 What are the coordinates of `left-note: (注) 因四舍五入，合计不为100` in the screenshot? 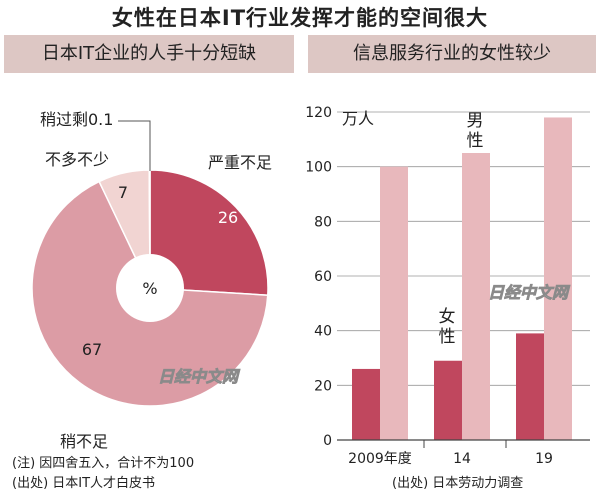 It's located at (103, 463).